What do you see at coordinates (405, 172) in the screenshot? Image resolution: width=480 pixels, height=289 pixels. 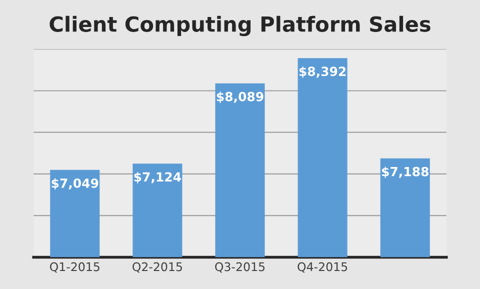 I see `data-label: $7,188` at bounding box center [405, 172].